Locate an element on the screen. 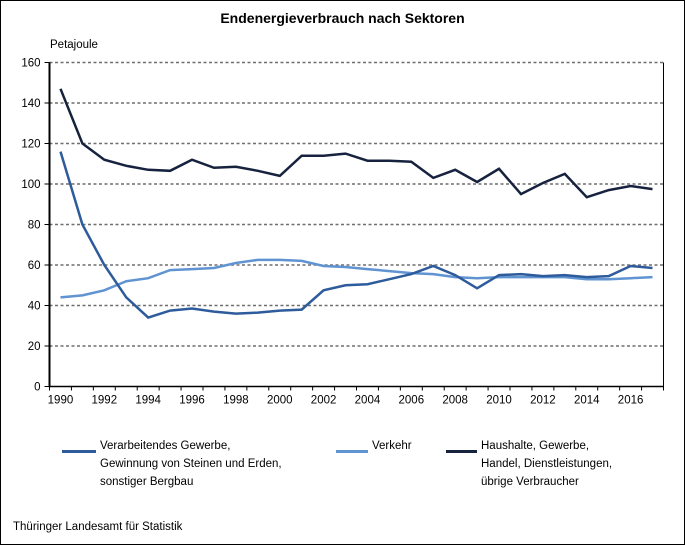 This screenshot has width=685, height=545. y-tick-label: 140 is located at coordinates (30, 104).